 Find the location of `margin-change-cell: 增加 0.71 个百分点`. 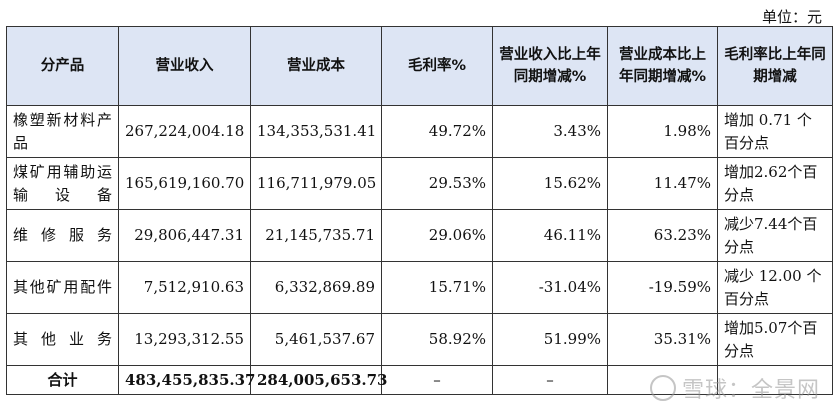

margin-change-cell: 增加 0.71 个百分点 is located at coordinates (775, 131).